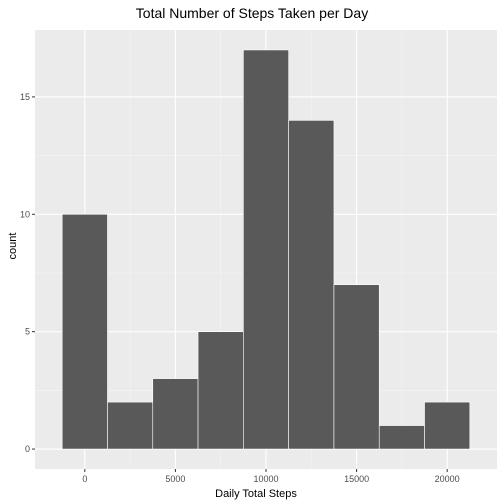 This screenshot has height=504, width=504. What do you see at coordinates (252, 13) in the screenshot?
I see `chart-title: Total Number of Steps Taken per Day` at bounding box center [252, 13].